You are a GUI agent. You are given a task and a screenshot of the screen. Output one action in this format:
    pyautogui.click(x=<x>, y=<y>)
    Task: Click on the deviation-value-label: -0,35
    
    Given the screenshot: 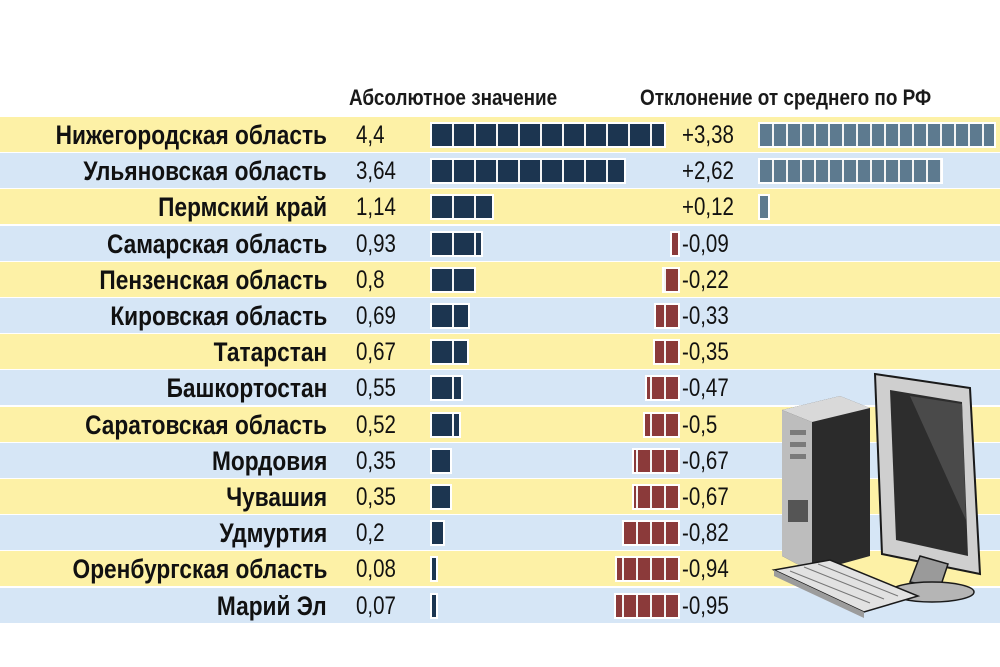 What is the action you would take?
    pyautogui.click(x=705, y=352)
    